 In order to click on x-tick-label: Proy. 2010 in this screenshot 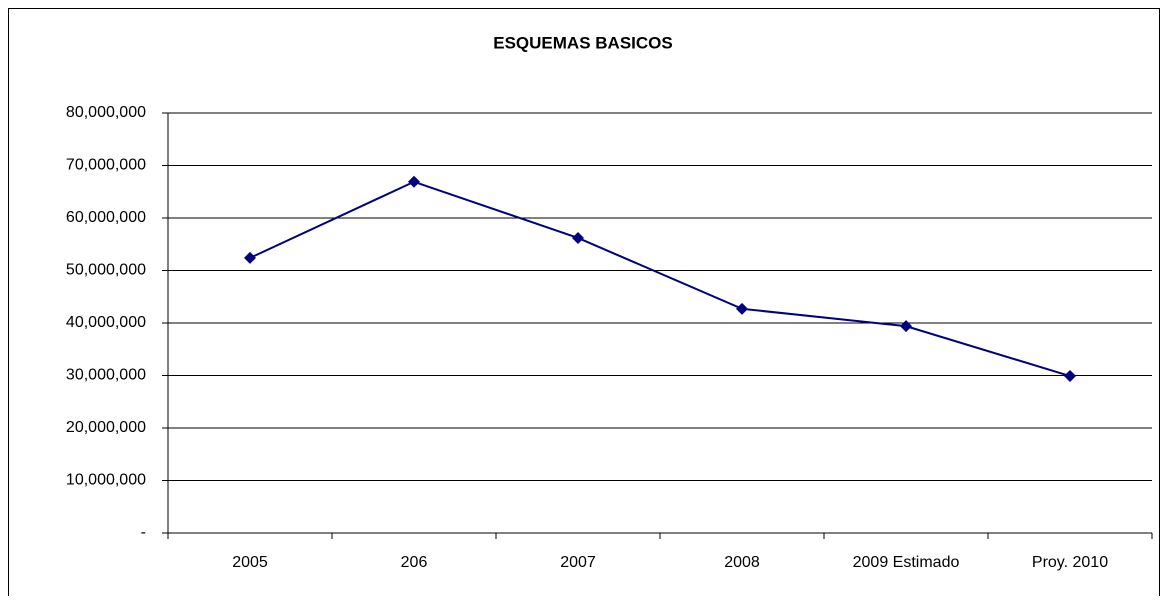, I will do `click(1070, 562)`.